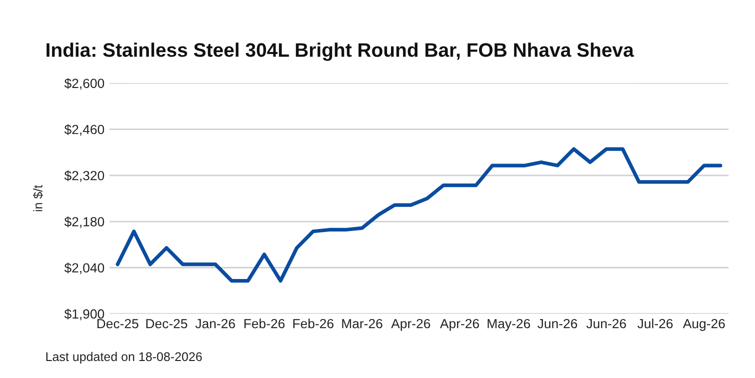  What do you see at coordinates (84, 130) in the screenshot?
I see `y-tick-label: $2,460` at bounding box center [84, 130].